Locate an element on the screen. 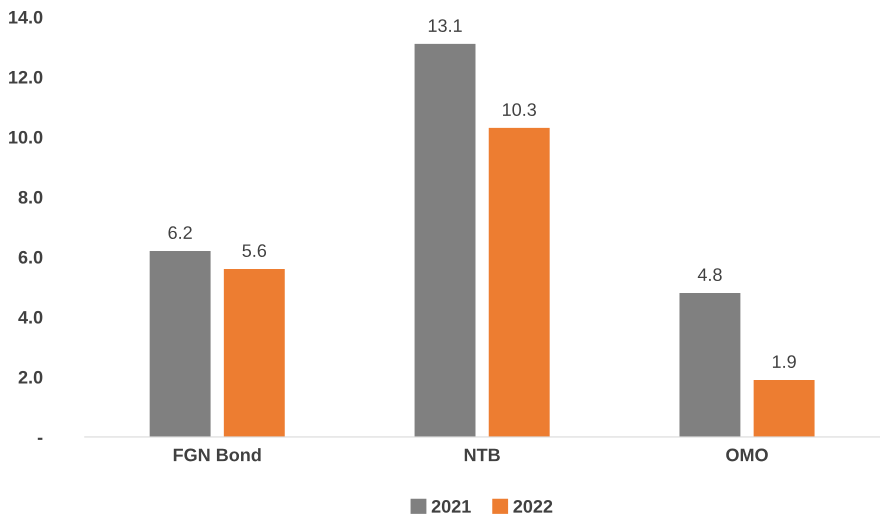 The height and width of the screenshot is (529, 883). y-tick-label: 10.0 is located at coordinates (25, 137).